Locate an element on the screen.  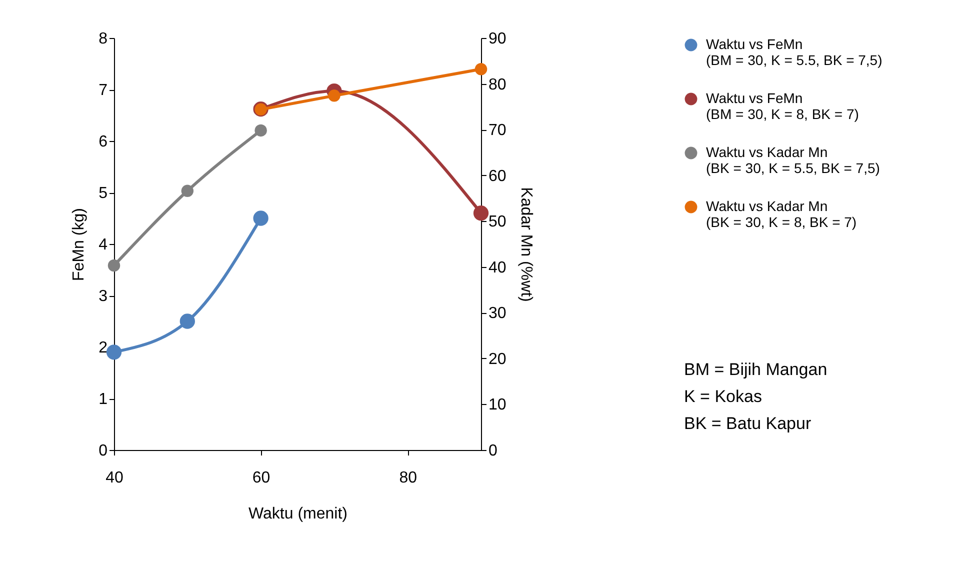
legend-label: Waktu vs Kadar Mn (BK = 30, K = 5.5, BK = 7,5) is located at coordinates (793, 160).